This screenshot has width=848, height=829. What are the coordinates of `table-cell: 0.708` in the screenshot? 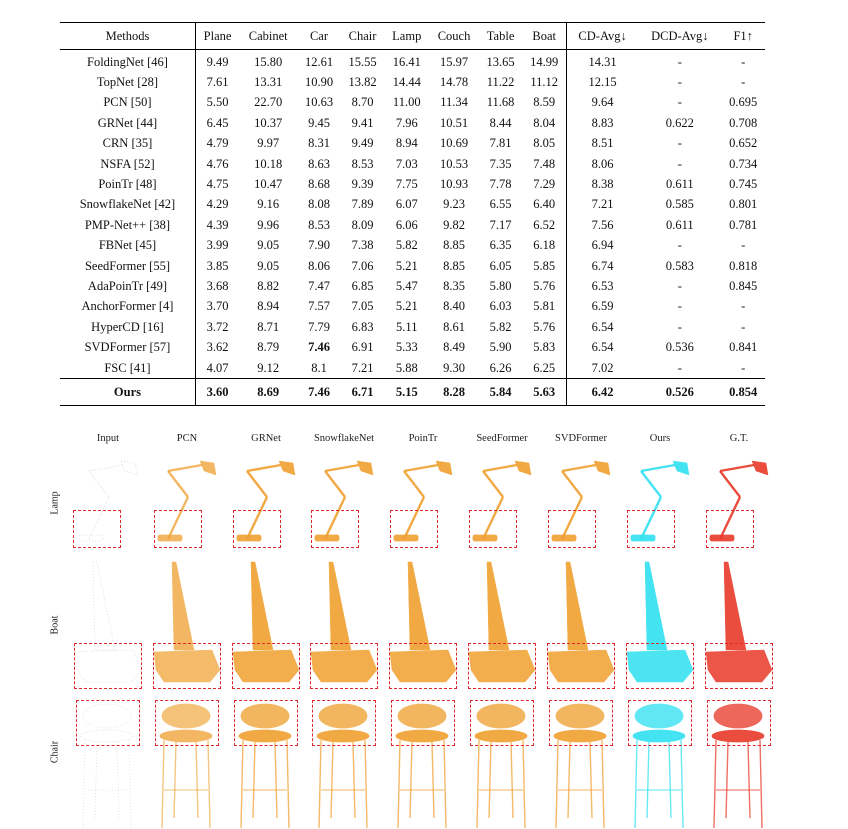 It's located at (743, 122).